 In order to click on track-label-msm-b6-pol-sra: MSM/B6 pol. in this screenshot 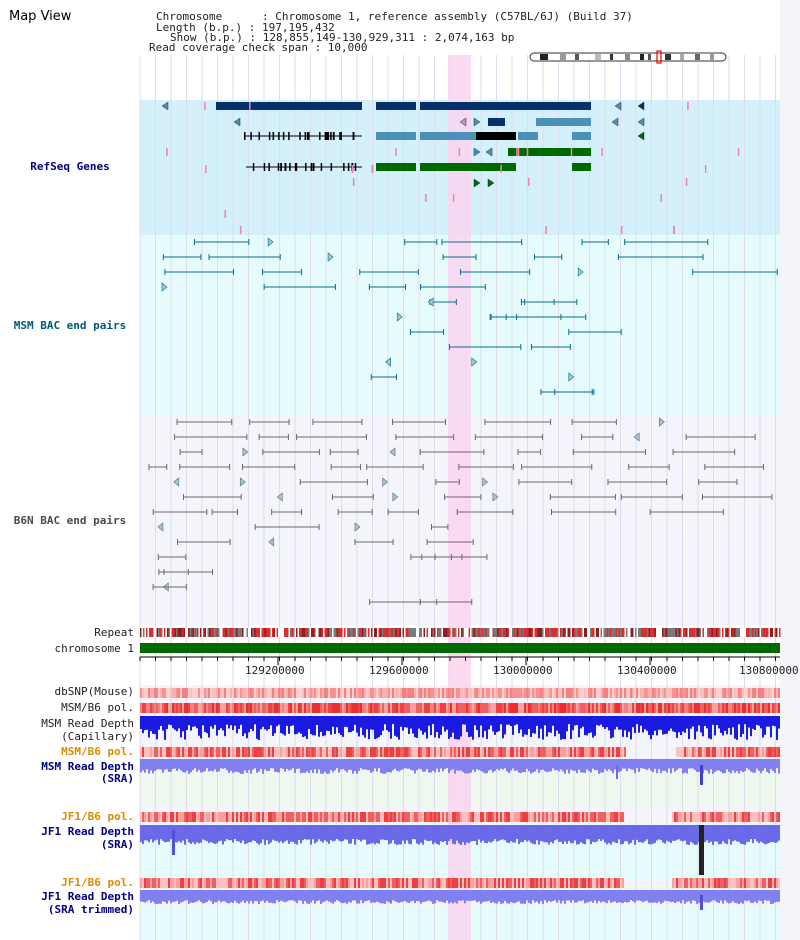, I will do `click(97, 751)`.